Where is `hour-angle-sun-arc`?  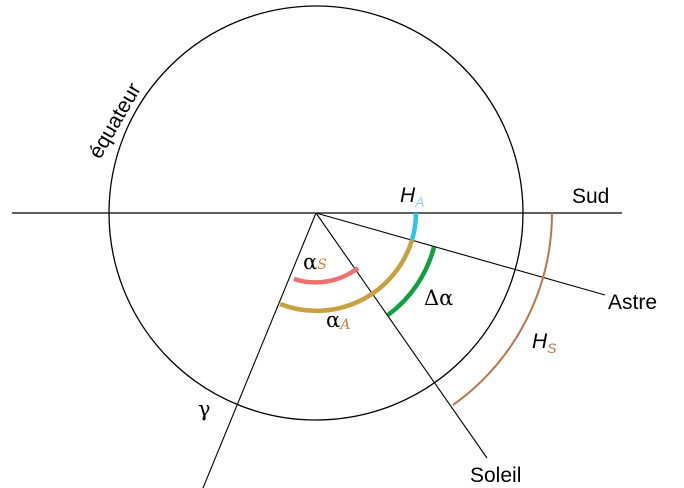 hour-angle-sun-arc is located at coordinates (502, 309).